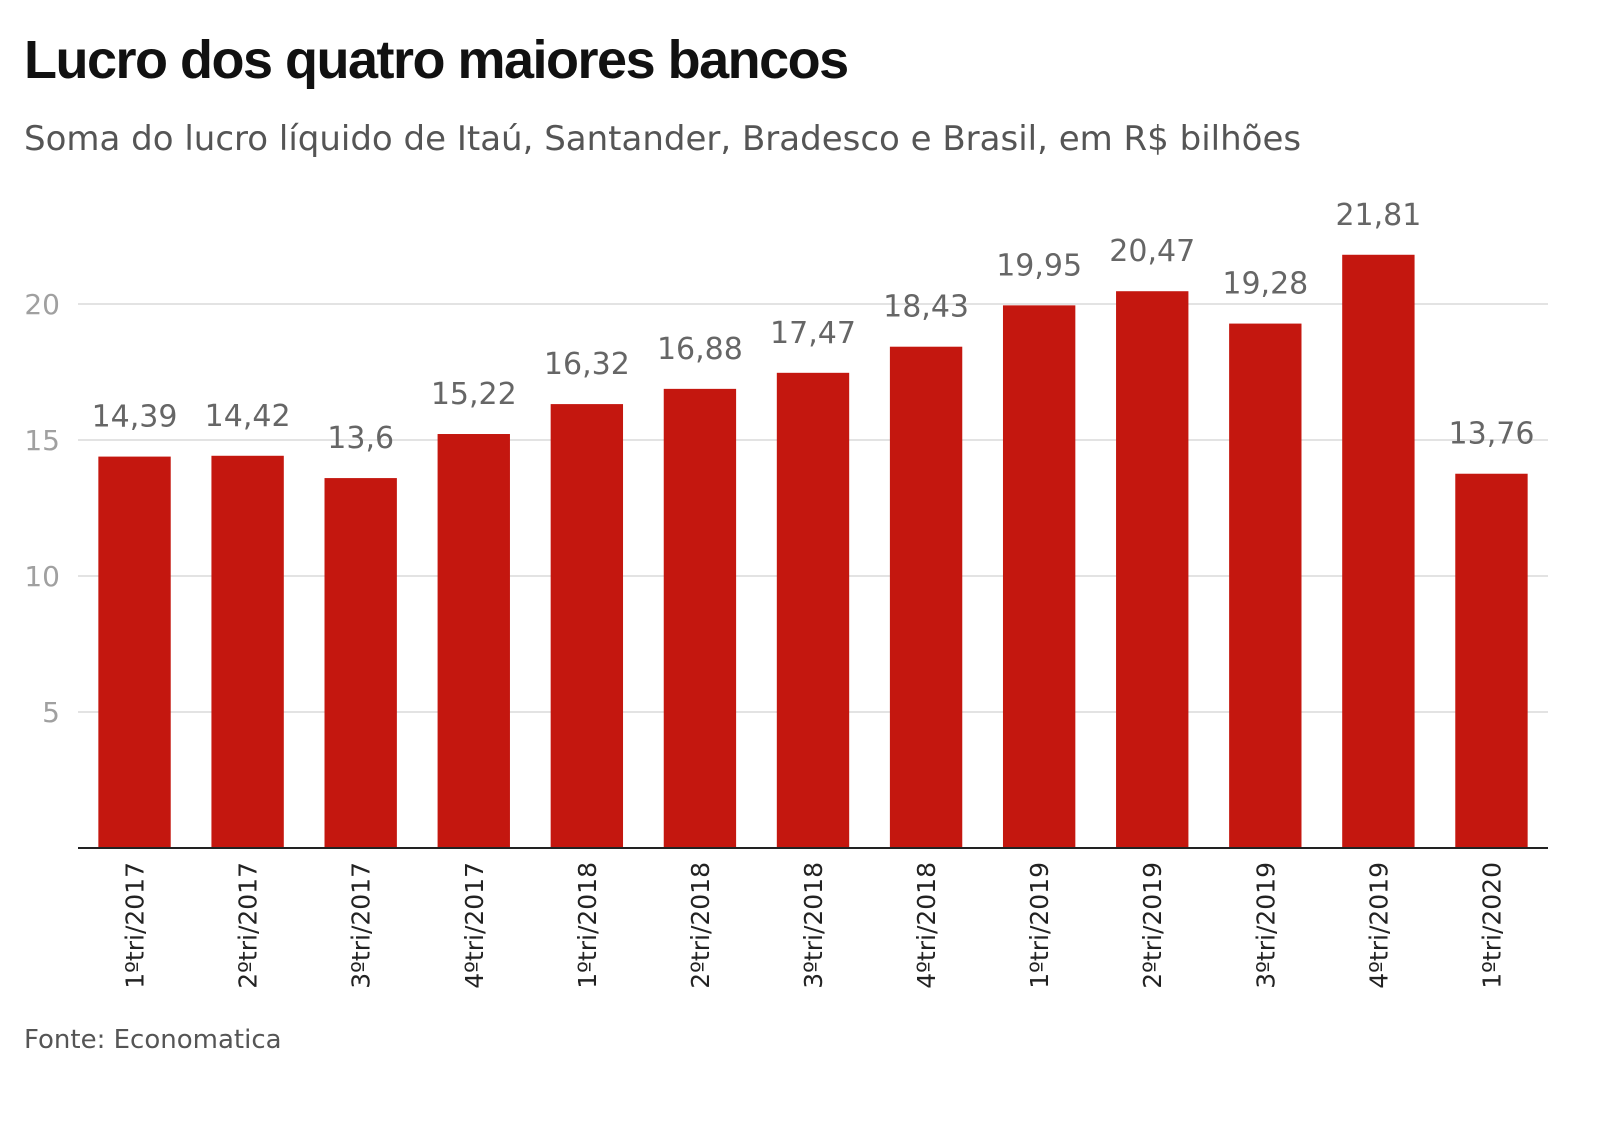  I want to click on x-tick-label: 2ºtri/2017, so click(248, 925).